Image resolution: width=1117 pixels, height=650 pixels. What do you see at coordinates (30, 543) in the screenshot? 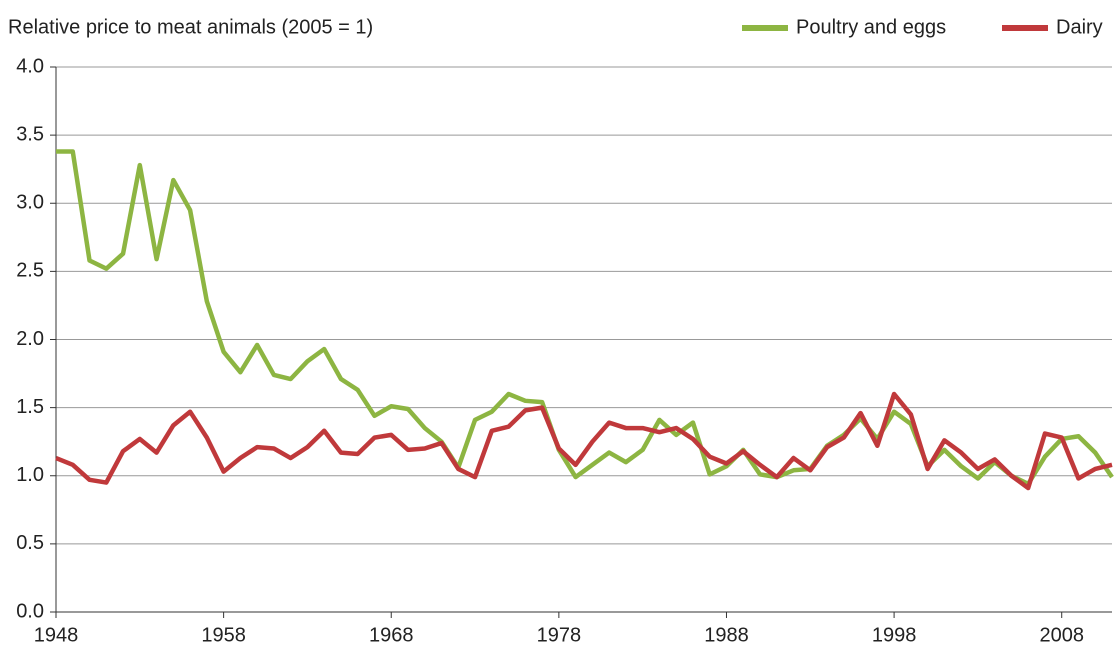
I see `y-tick-label: 0.5` at bounding box center [30, 543].